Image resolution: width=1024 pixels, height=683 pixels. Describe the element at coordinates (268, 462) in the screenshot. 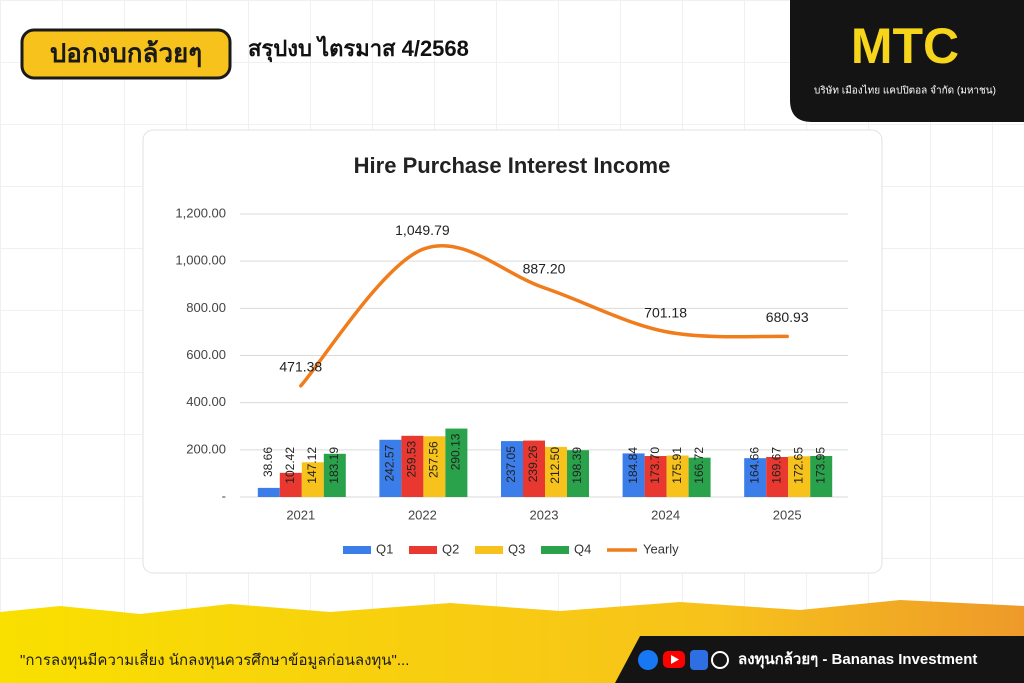

I see `value-label: 38.66` at that location.